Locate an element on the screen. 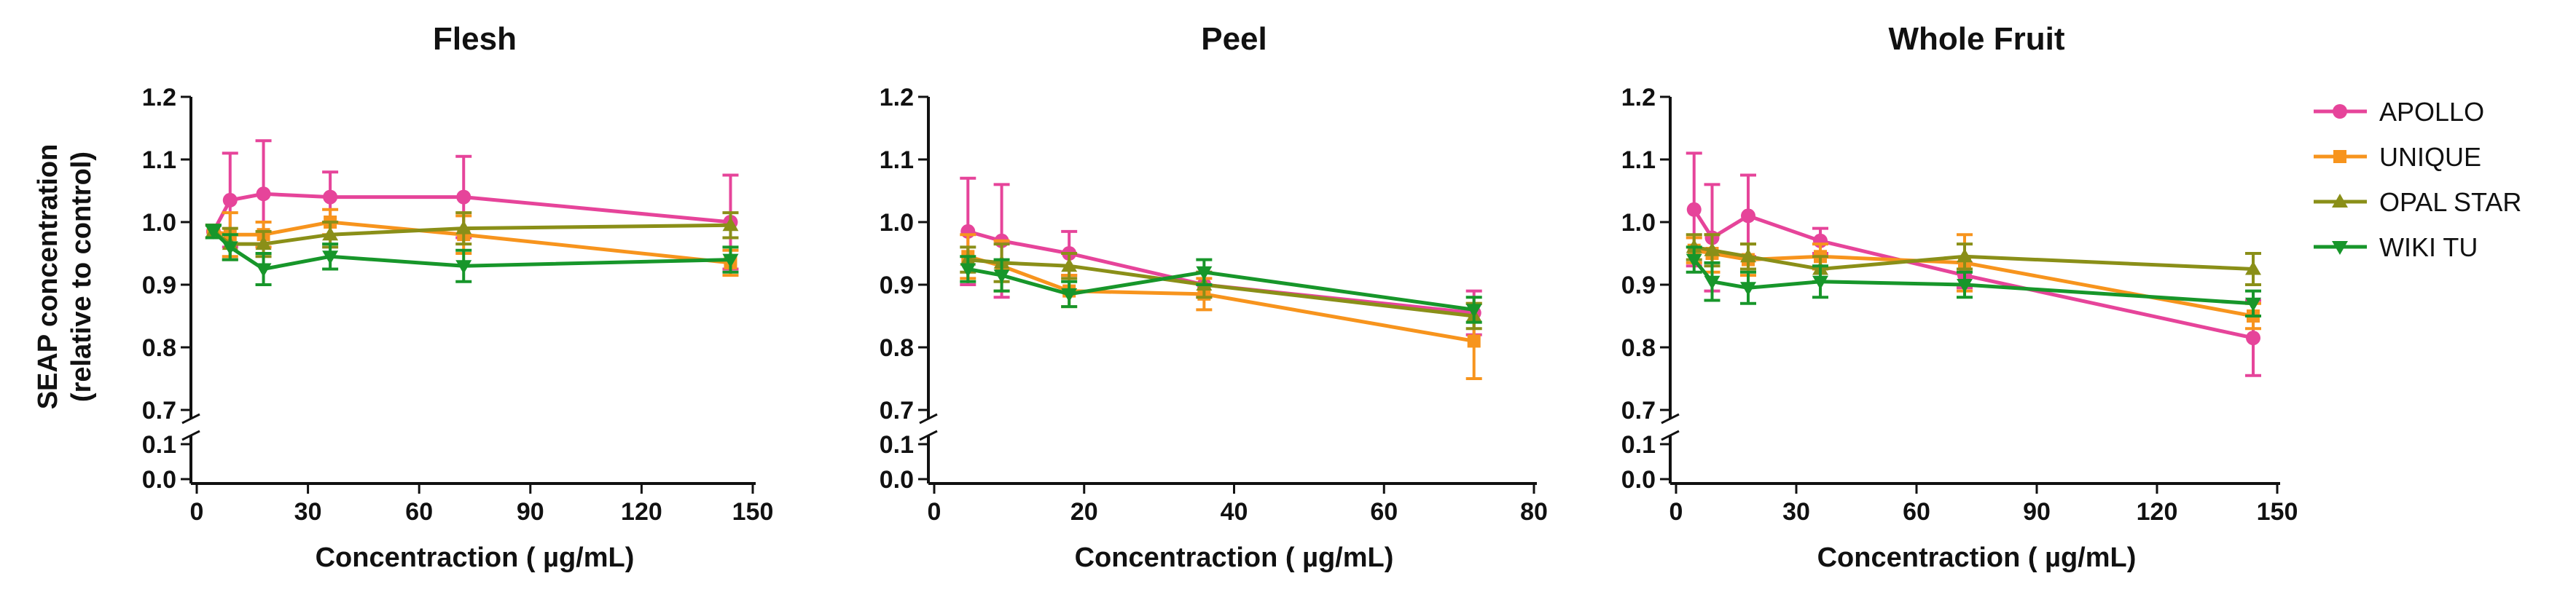  x-tick-label: 40 is located at coordinates (1234, 512).